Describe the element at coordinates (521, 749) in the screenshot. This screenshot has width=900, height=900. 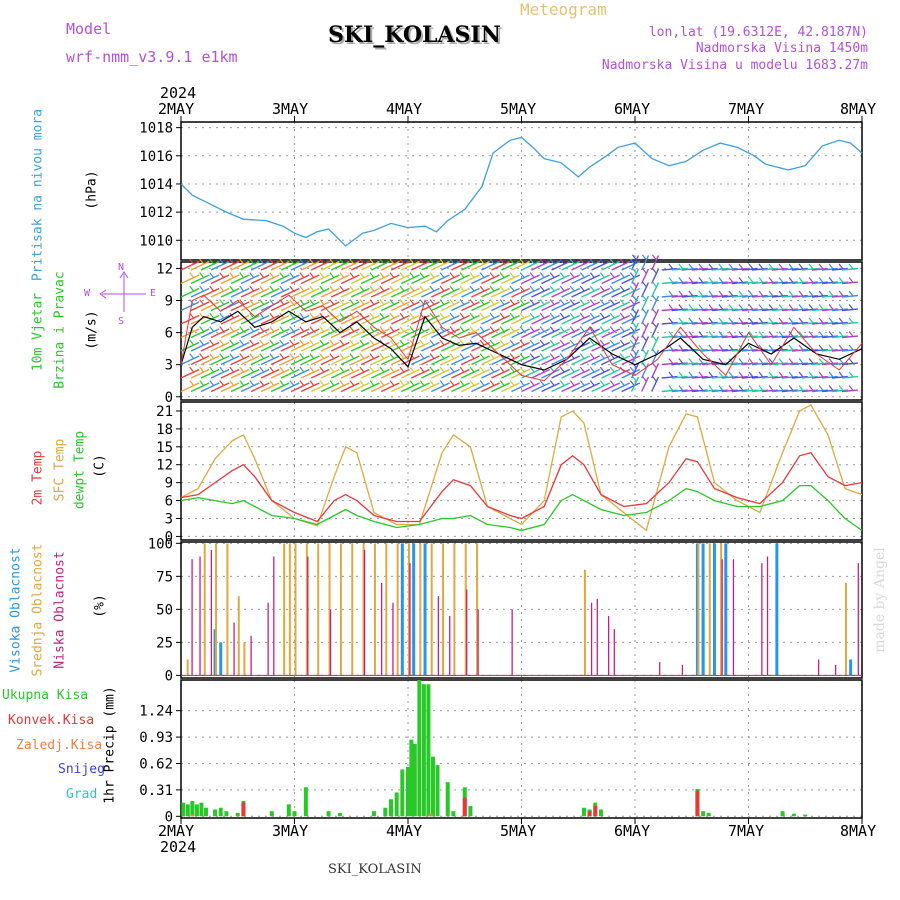
I see `panel-frame` at that location.